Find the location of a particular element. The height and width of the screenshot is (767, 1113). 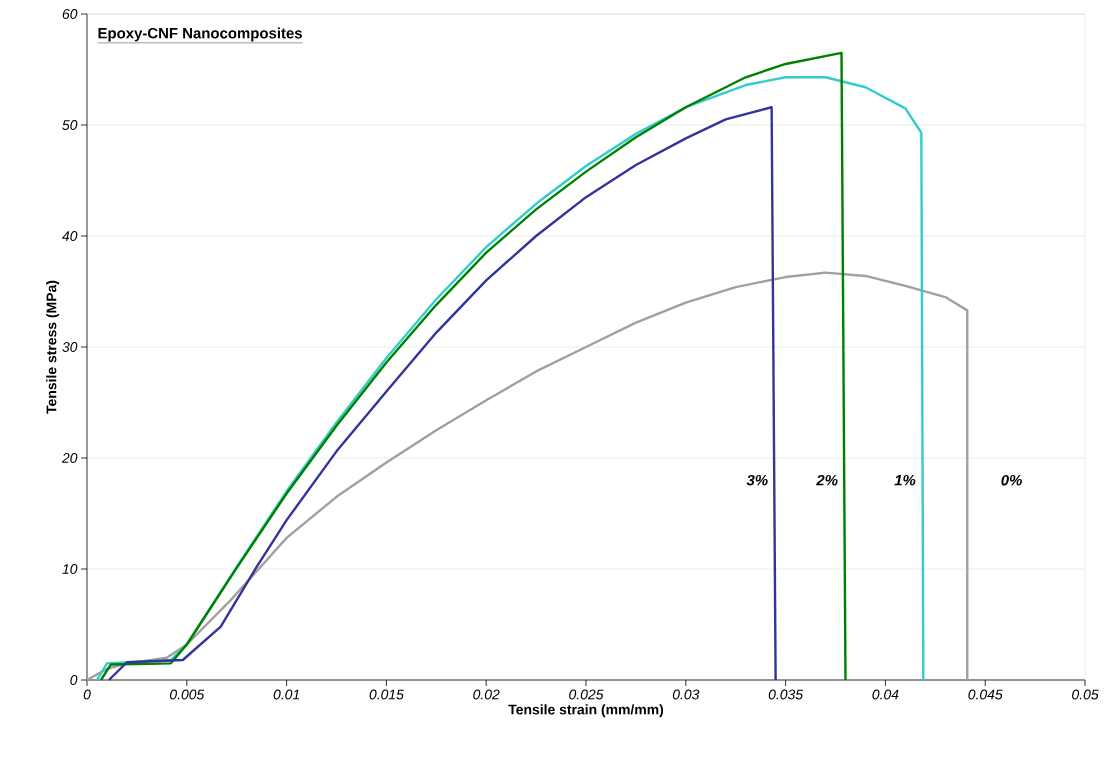

text: Epoxy-CNF Nanocomposites is located at coordinates (200, 34).